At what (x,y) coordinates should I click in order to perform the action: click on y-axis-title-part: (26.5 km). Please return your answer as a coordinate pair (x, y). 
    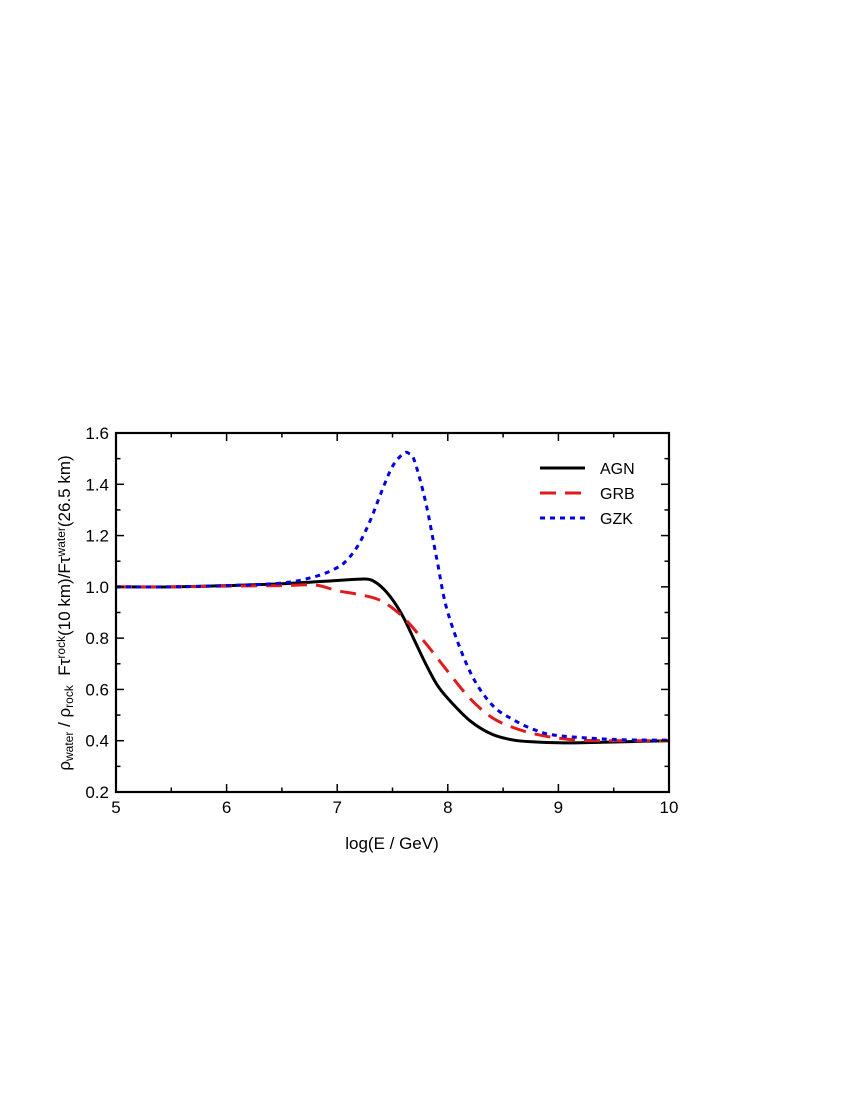
    Looking at the image, I should click on (64, 491).